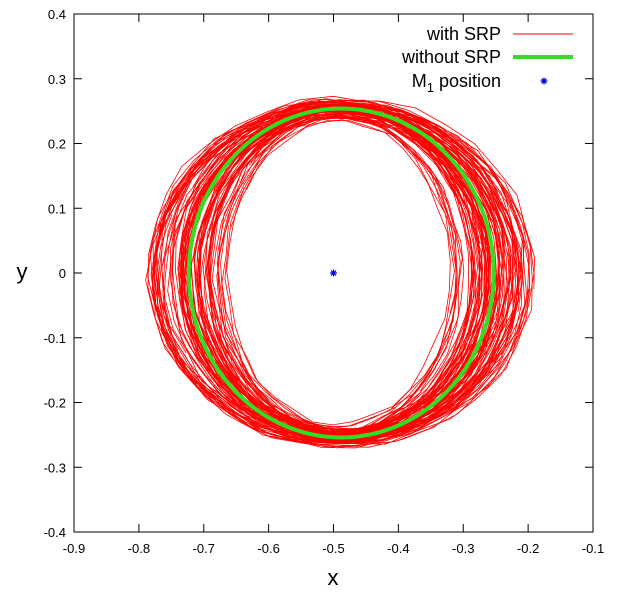  Describe the element at coordinates (55, 403) in the screenshot. I see `y-tick-label: -0.2` at that location.